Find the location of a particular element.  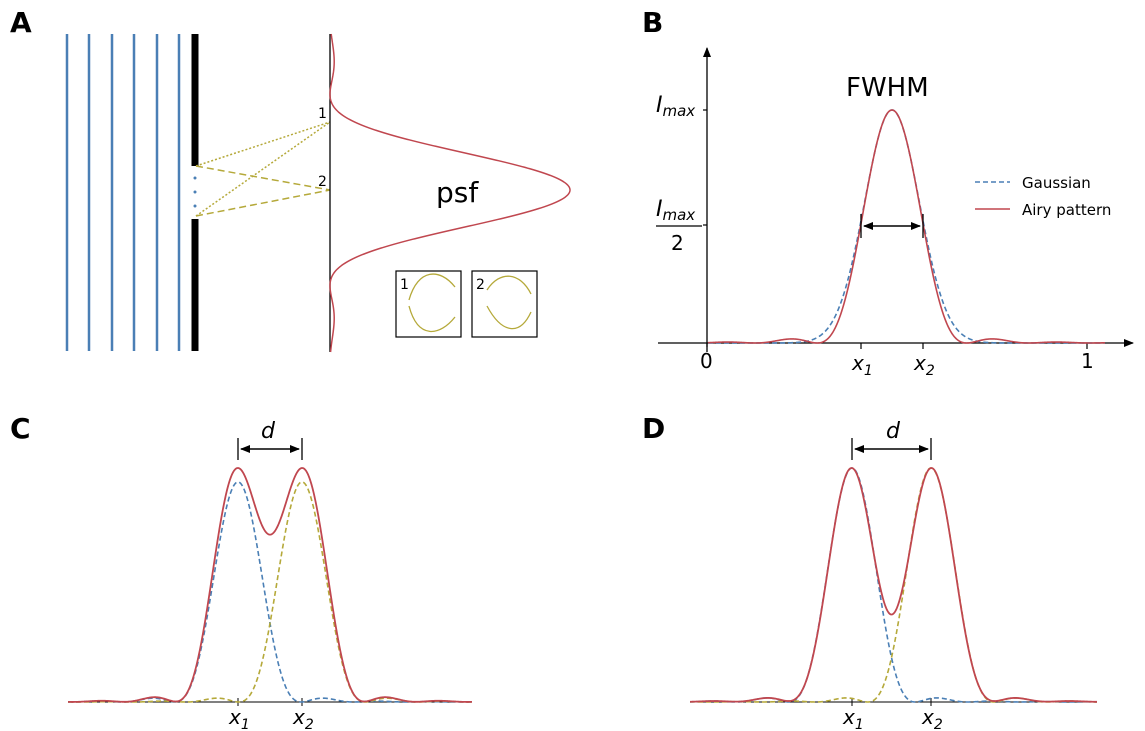

gaussian-curve-b is located at coordinates (906, 226).